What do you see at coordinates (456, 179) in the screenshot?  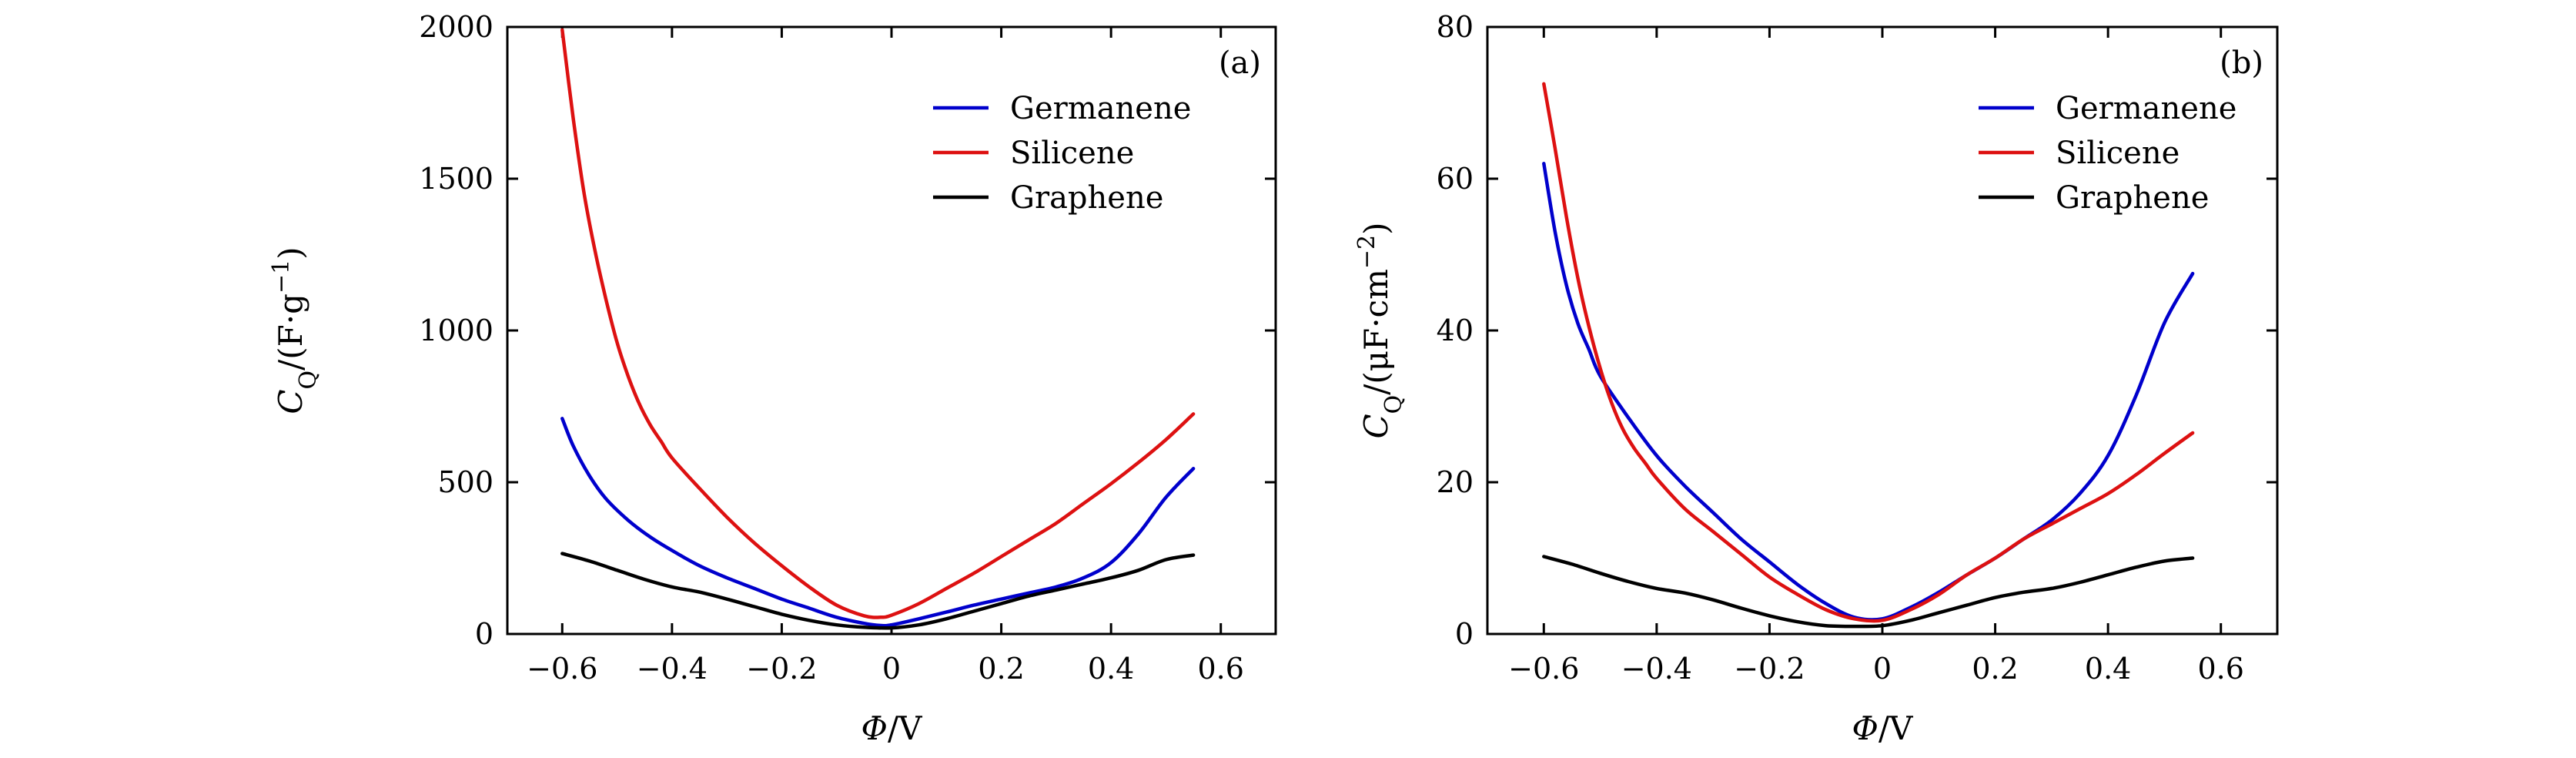 I see `y-tick-label: 1500` at bounding box center [456, 179].